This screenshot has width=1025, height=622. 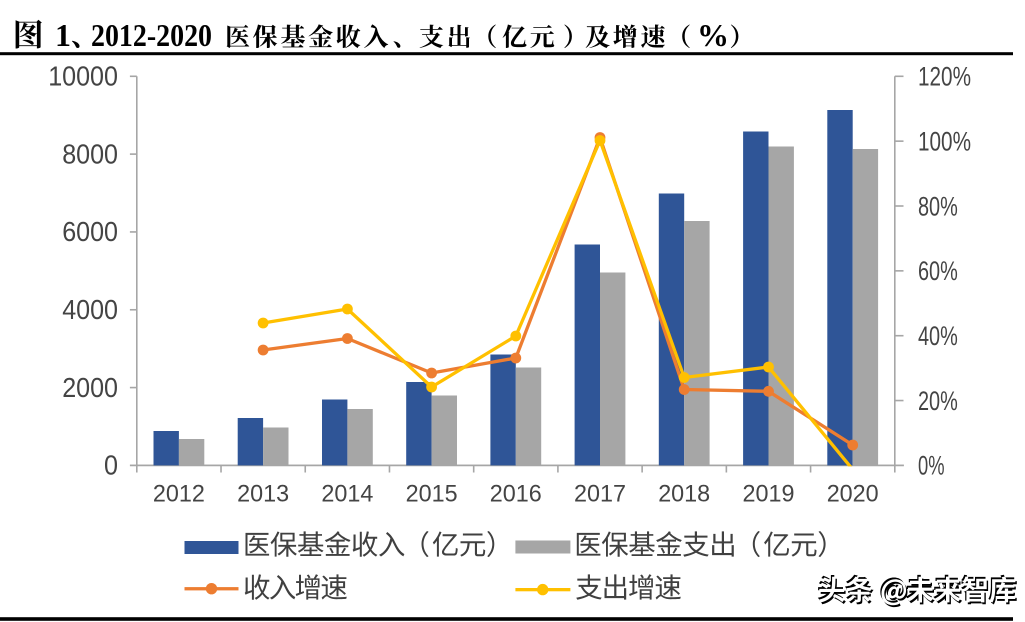 I want to click on svg-text: 0%, so click(x=931, y=466).